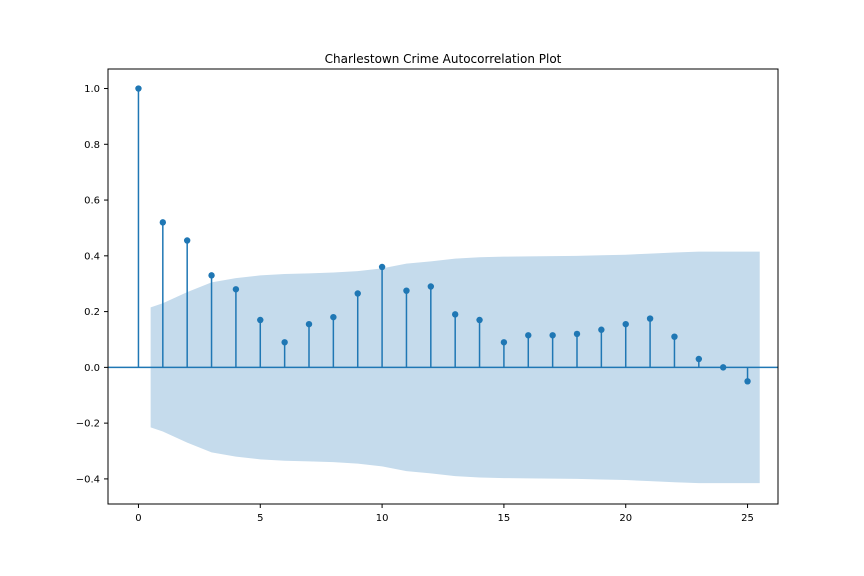 The image size is (864, 576). Describe the element at coordinates (260, 518) in the screenshot. I see `x-tick-label: 5` at that location.